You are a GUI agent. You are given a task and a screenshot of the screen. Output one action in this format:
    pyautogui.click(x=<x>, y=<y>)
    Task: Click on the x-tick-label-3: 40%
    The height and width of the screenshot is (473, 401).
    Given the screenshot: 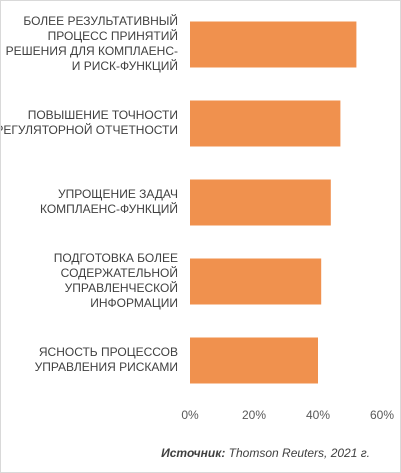 What is the action you would take?
    pyautogui.click(x=318, y=415)
    